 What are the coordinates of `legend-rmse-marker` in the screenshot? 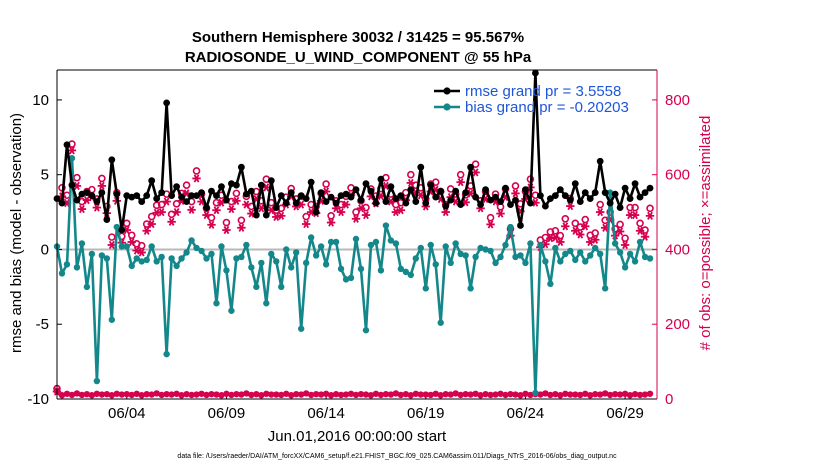 It's located at (447, 91).